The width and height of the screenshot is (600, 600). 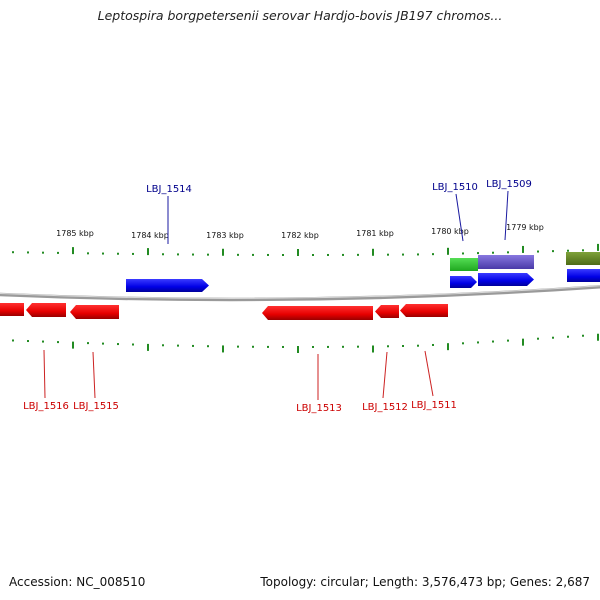 I want to click on feature-bars, so click(x=525, y=261).